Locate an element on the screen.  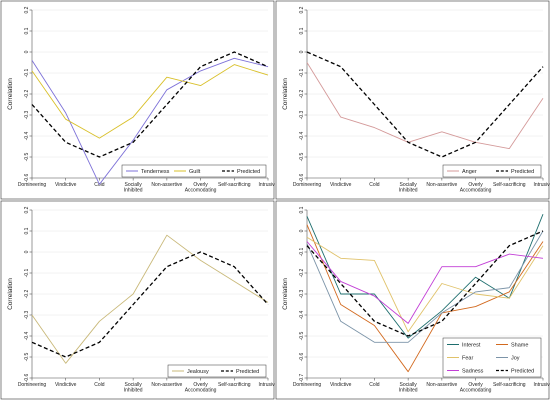
legend-label: Shame is located at coordinates (519, 346).